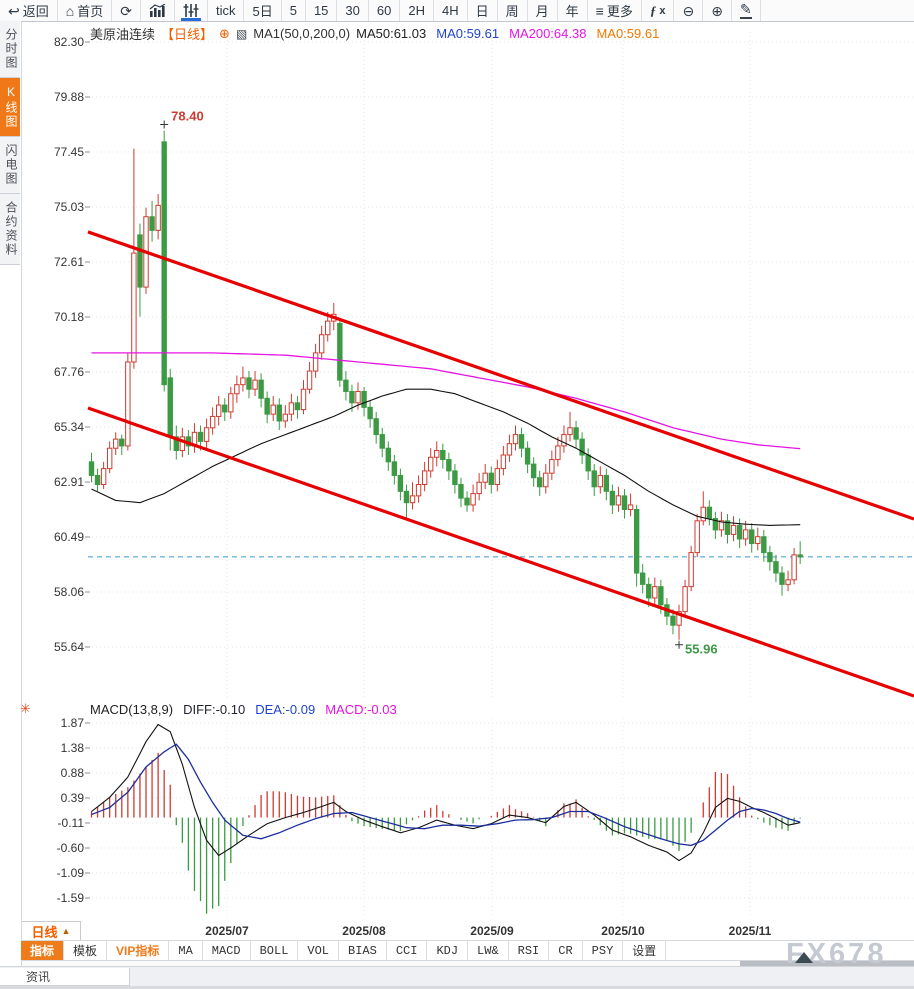 Image resolution: width=914 pixels, height=989 pixels. I want to click on toolbar-item-label: 更多, so click(619, 11).